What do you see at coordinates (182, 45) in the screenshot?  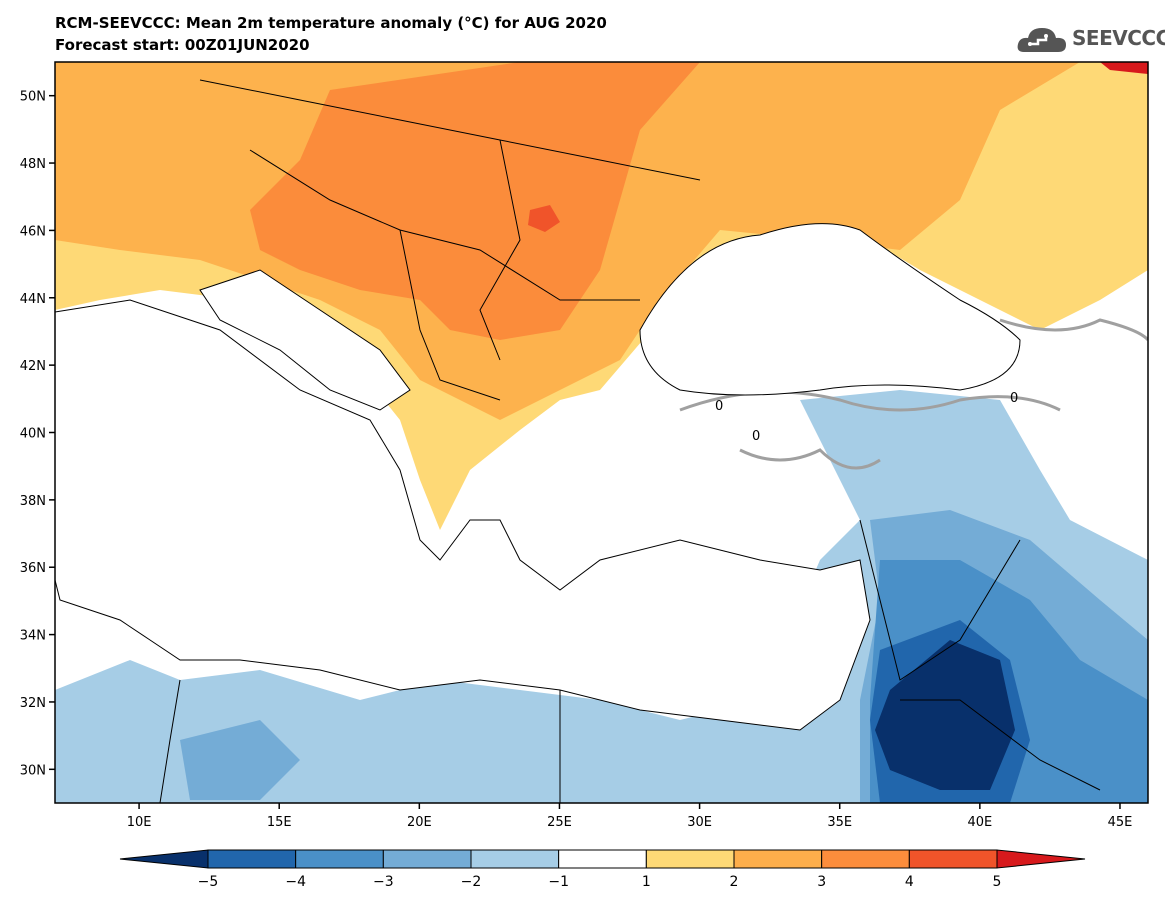 I see `forecast-start-label: Forecast start: 00Z01JUN2020` at bounding box center [182, 45].